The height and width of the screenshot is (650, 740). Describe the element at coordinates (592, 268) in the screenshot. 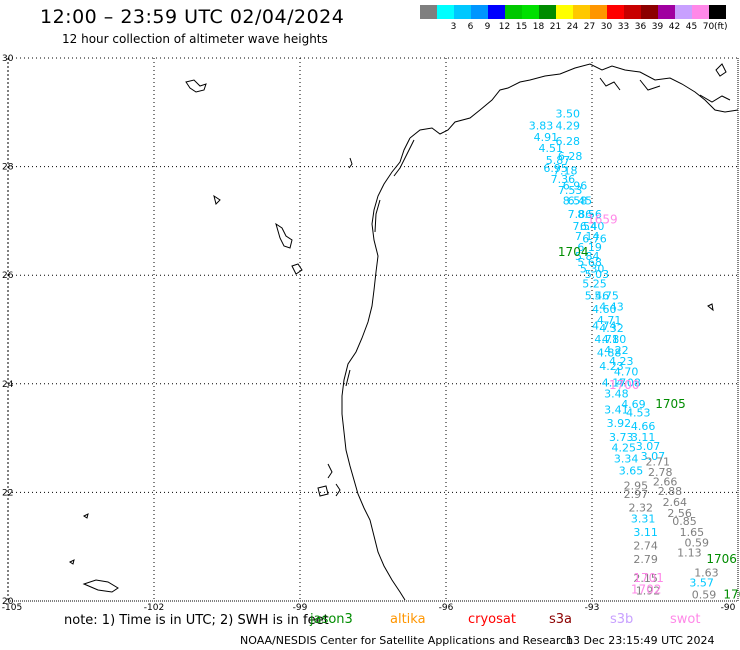

I see `wave-height-value: 5.30` at that location.